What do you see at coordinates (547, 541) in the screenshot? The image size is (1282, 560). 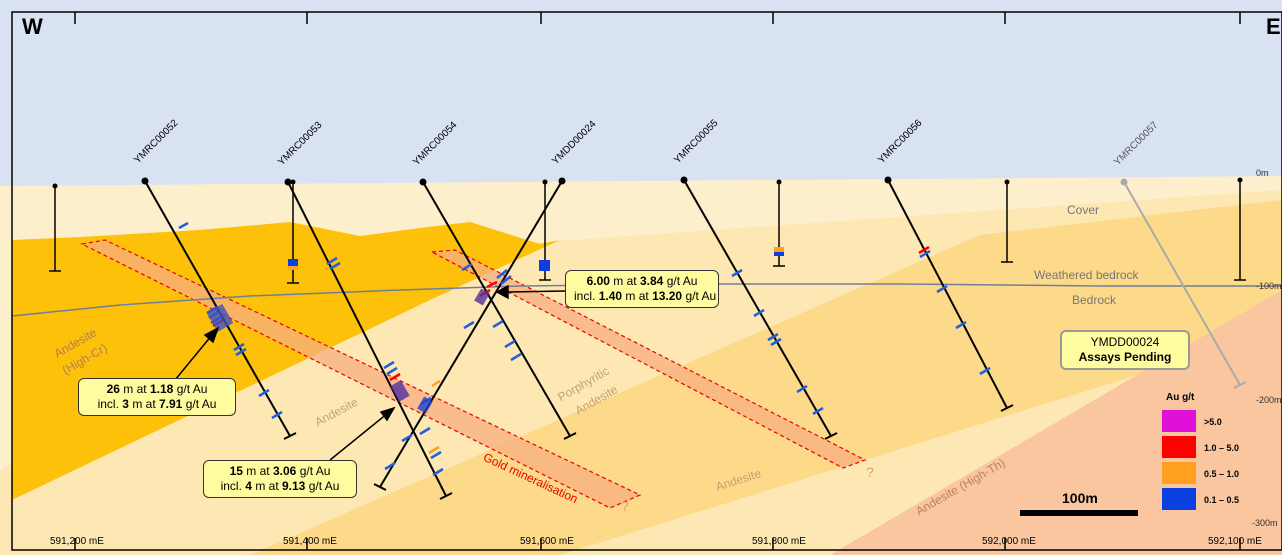 I see `easting-label-3: 591,600 mE` at bounding box center [547, 541].